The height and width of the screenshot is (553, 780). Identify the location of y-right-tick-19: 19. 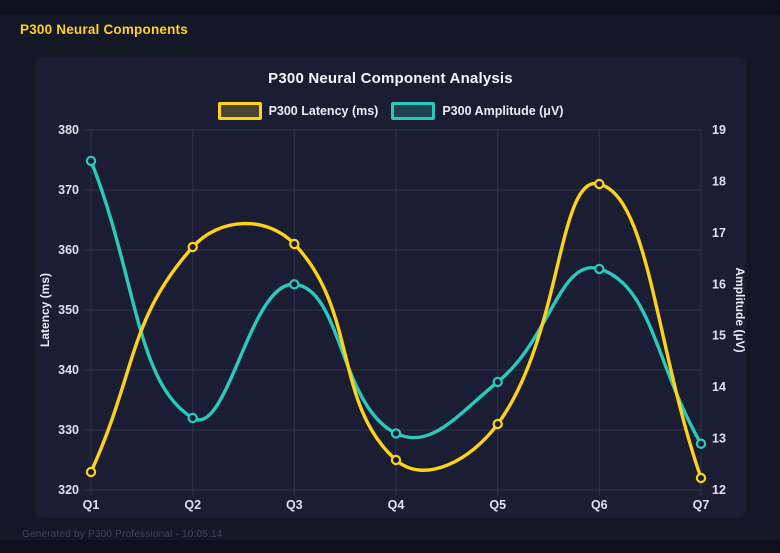
(719, 130).